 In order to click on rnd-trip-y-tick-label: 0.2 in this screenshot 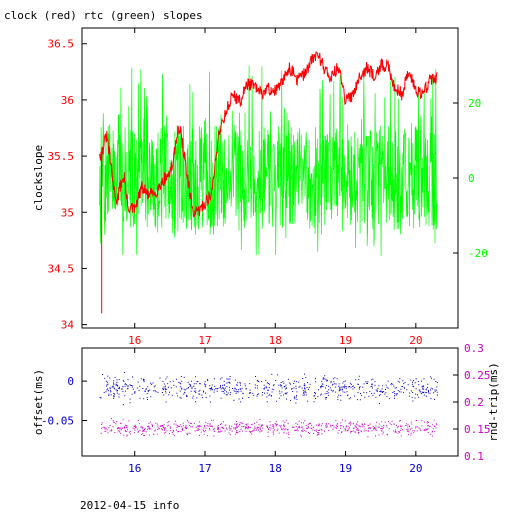, I will do `click(474, 402)`.